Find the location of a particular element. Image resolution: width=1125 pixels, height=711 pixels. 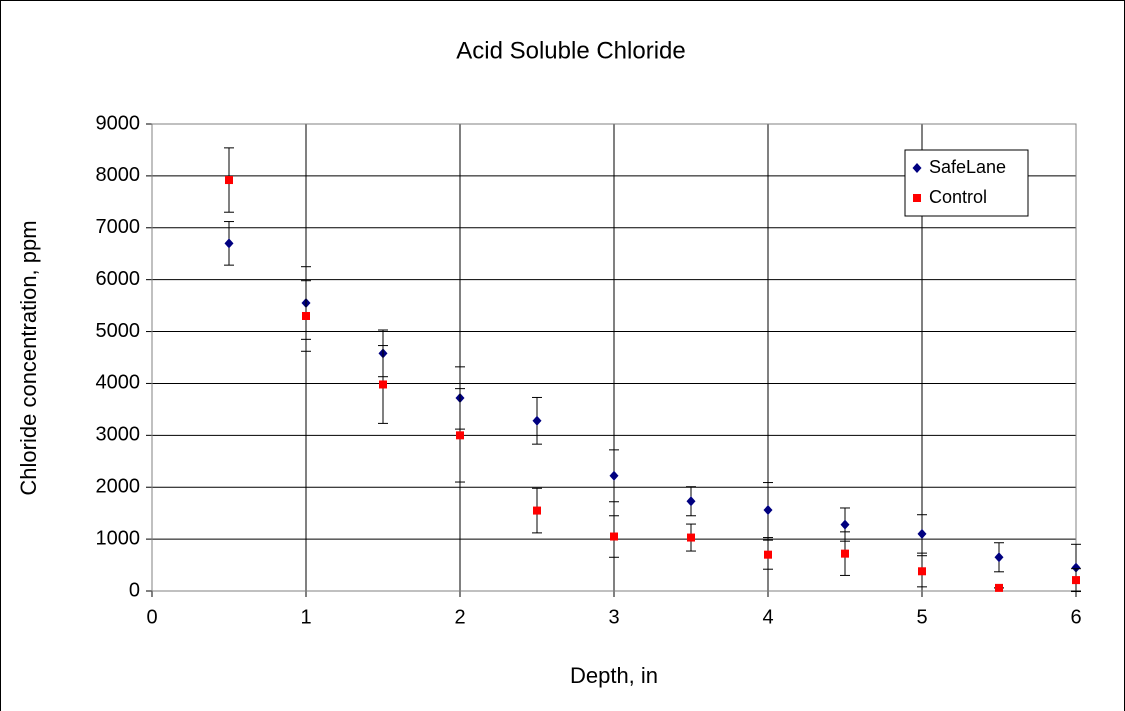

x-tick-label: 3 is located at coordinates (613, 617).